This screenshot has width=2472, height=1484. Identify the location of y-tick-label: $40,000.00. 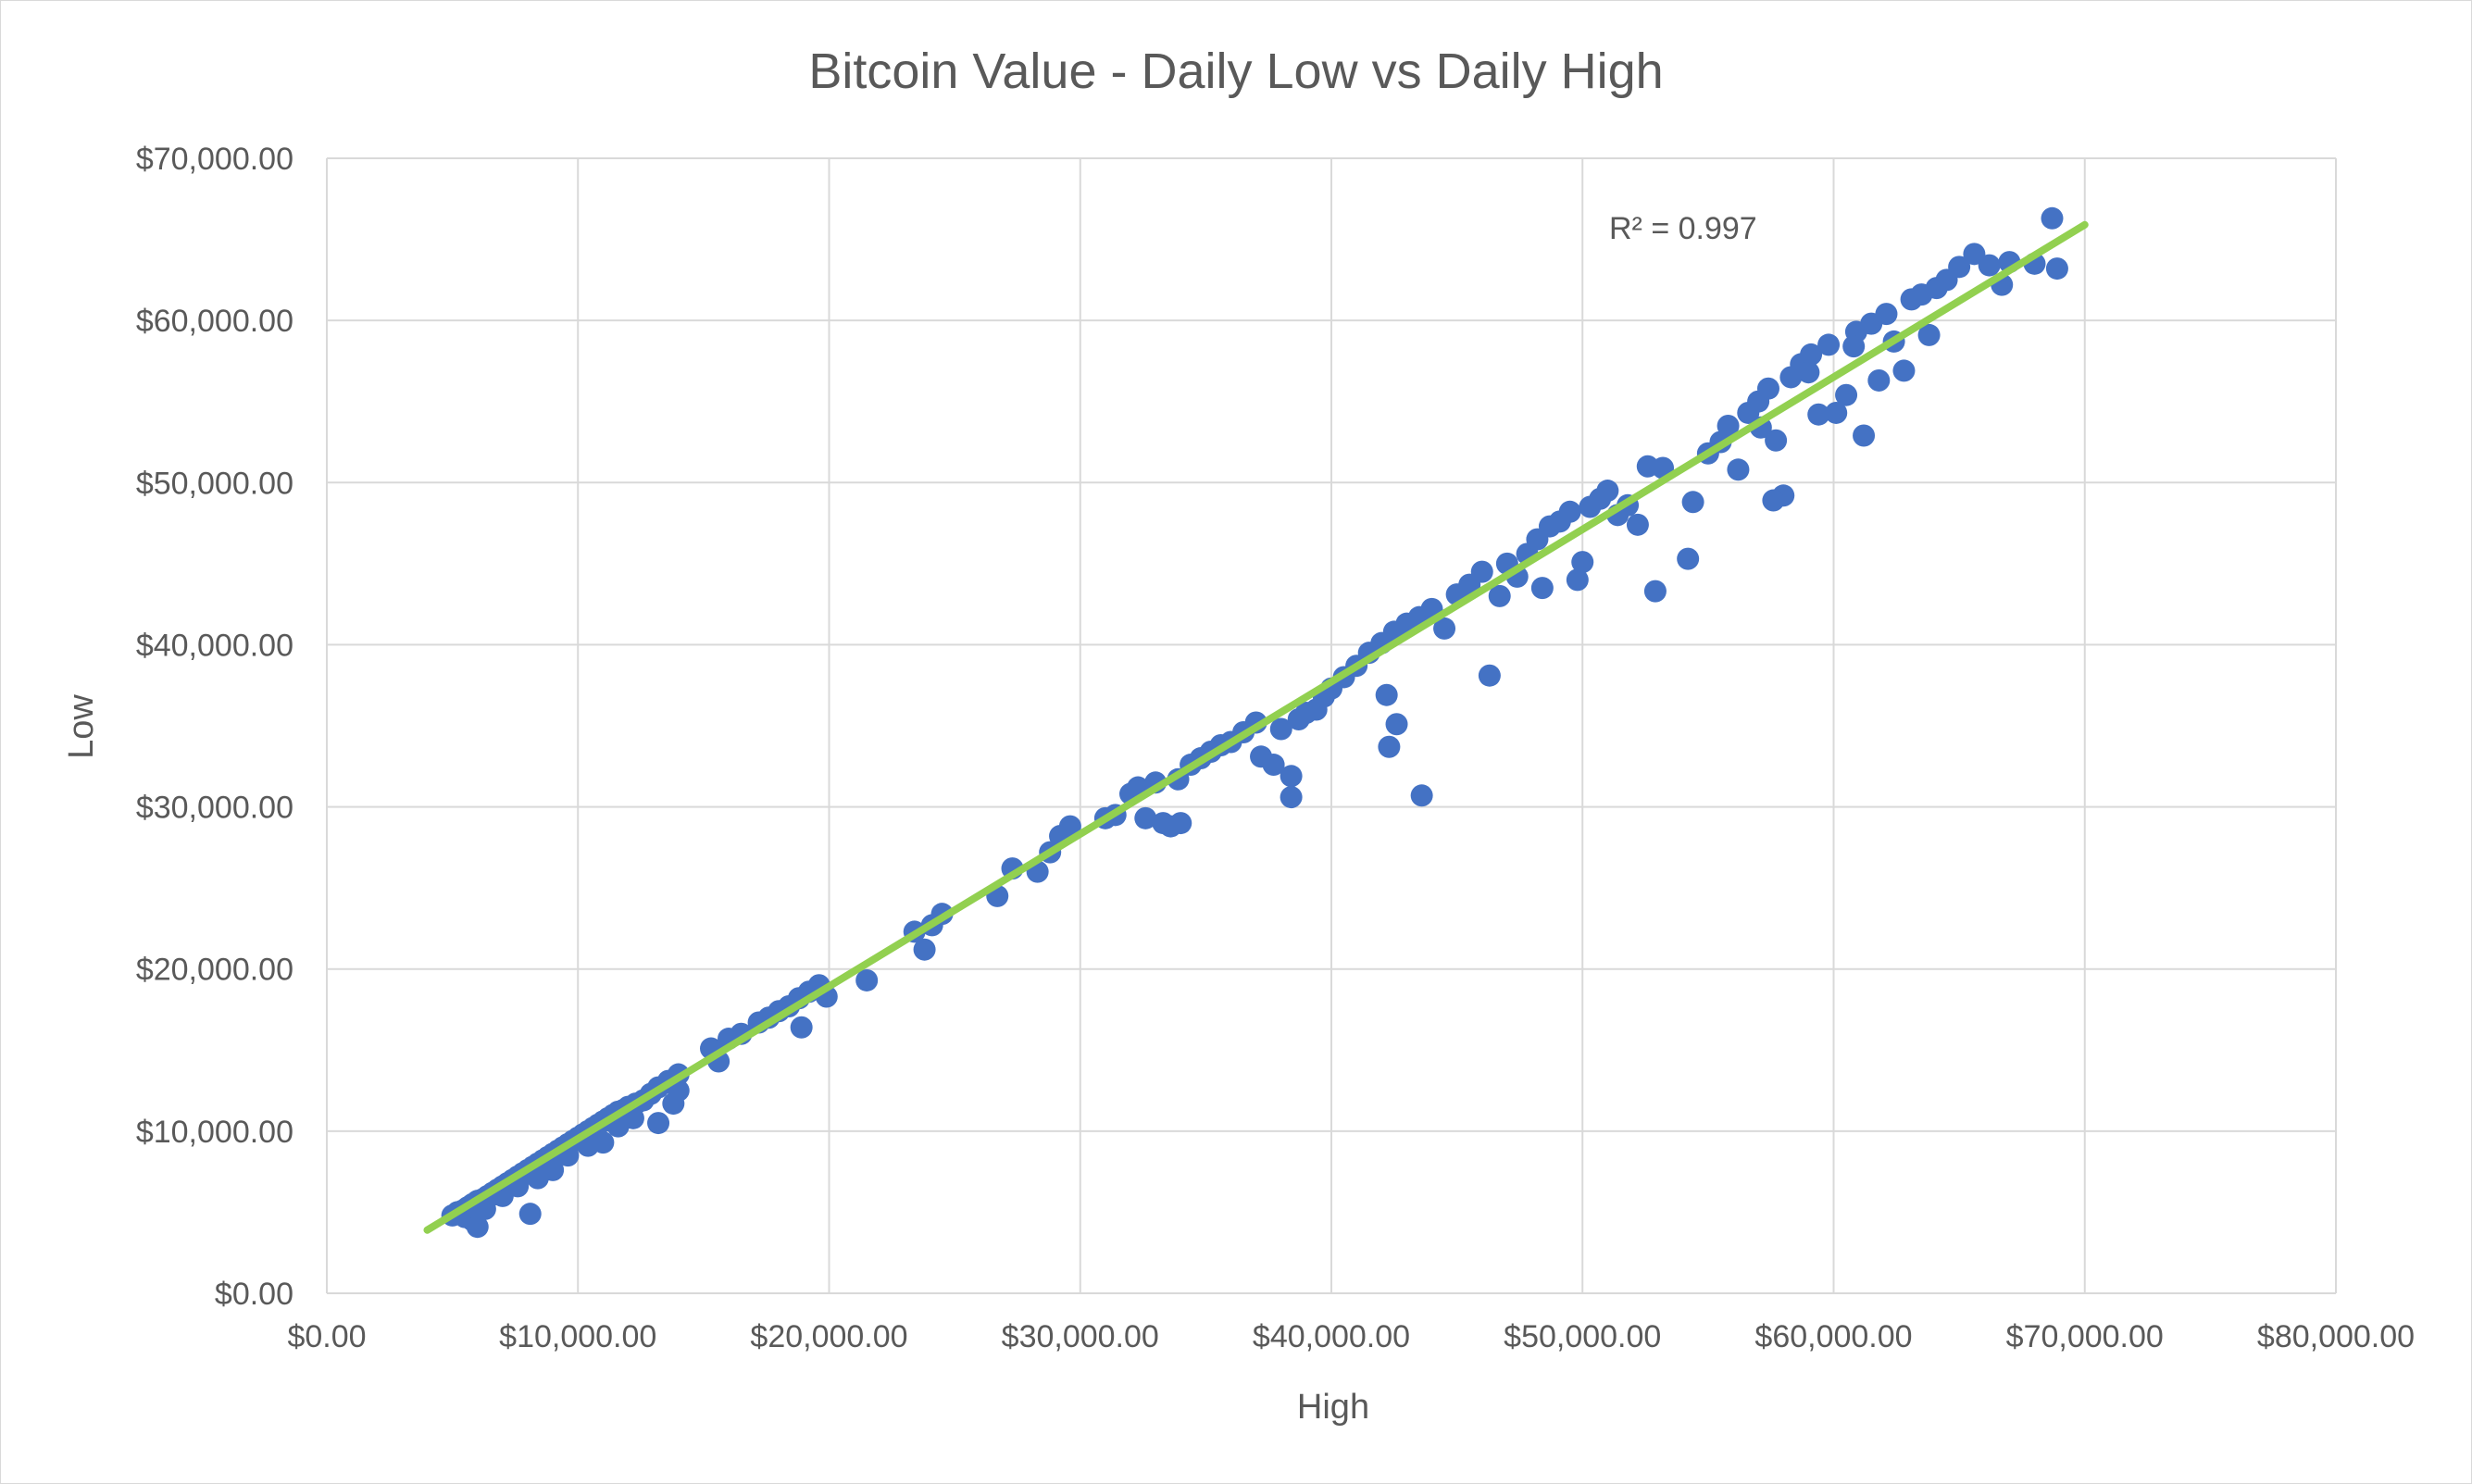
(215, 646).